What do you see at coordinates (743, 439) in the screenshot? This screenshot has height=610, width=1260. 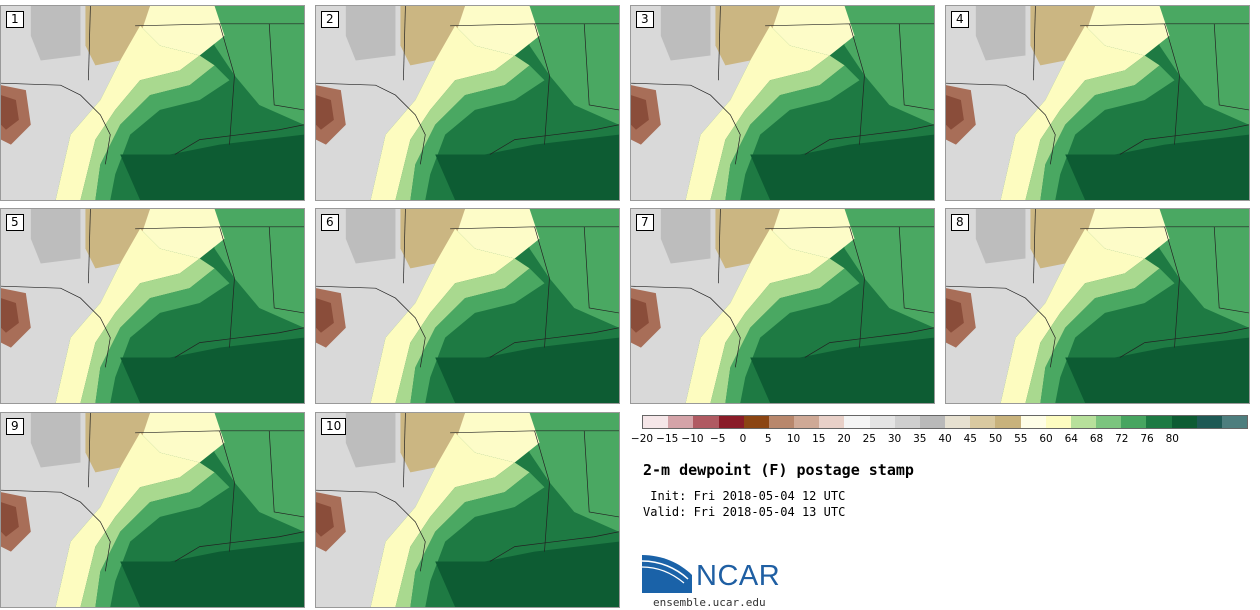 I see `colorbar-tick: 0` at bounding box center [743, 439].